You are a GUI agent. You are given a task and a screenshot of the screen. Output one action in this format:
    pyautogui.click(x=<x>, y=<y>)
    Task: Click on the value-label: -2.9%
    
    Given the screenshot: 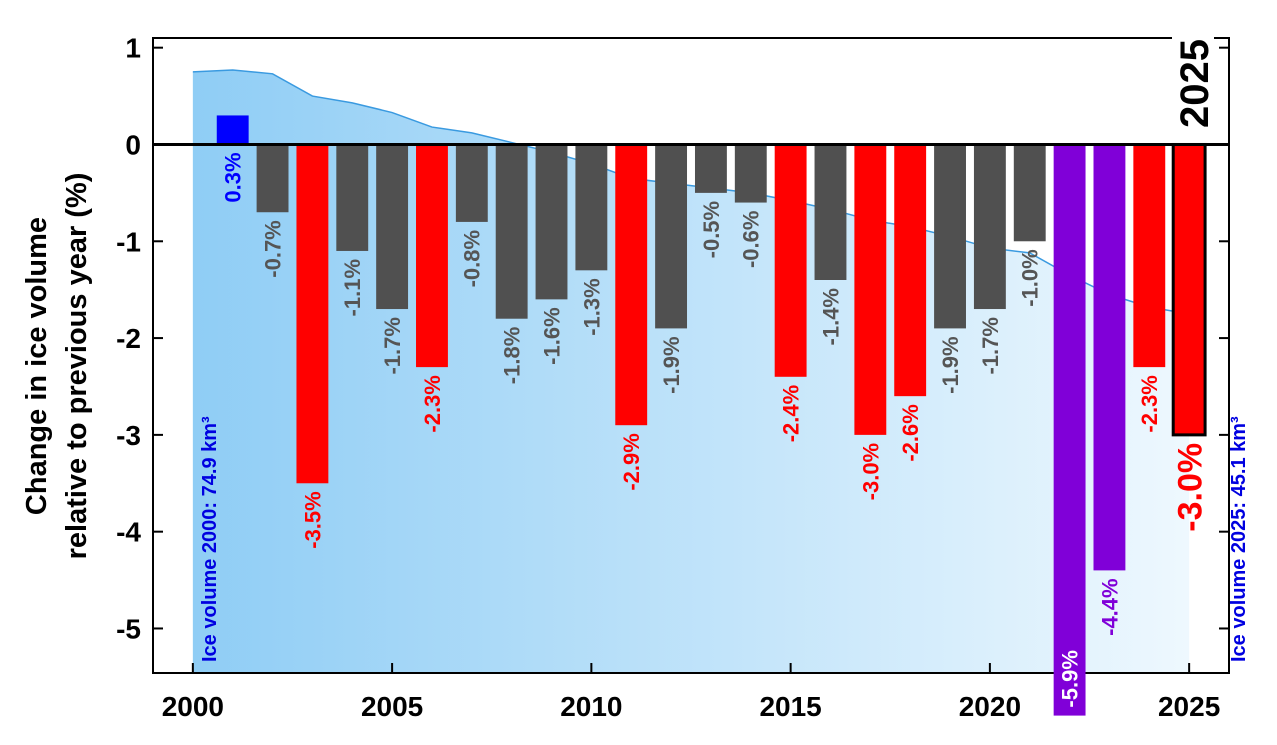 What is the action you would take?
    pyautogui.click(x=631, y=461)
    